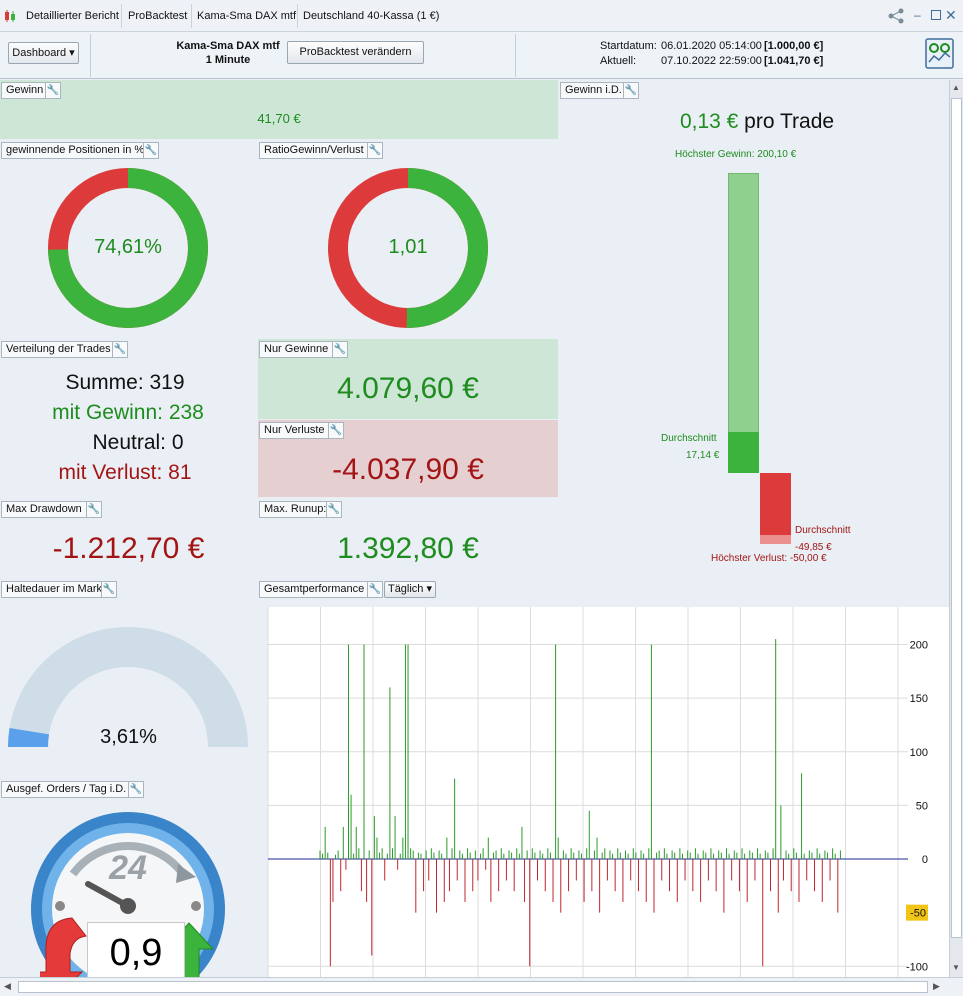  Describe the element at coordinates (355, 52) in the screenshot. I see `change-backtest-button: ProBacktest verändern` at that location.